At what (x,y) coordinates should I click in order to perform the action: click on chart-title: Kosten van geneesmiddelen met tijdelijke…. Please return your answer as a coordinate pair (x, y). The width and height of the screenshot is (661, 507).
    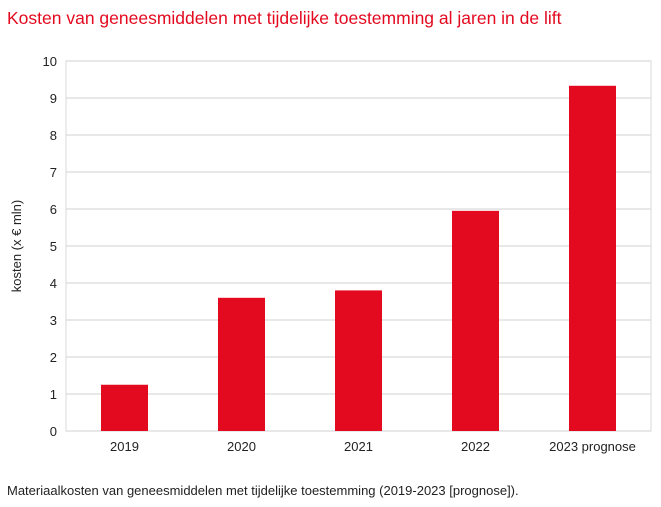
    Looking at the image, I should click on (284, 18).